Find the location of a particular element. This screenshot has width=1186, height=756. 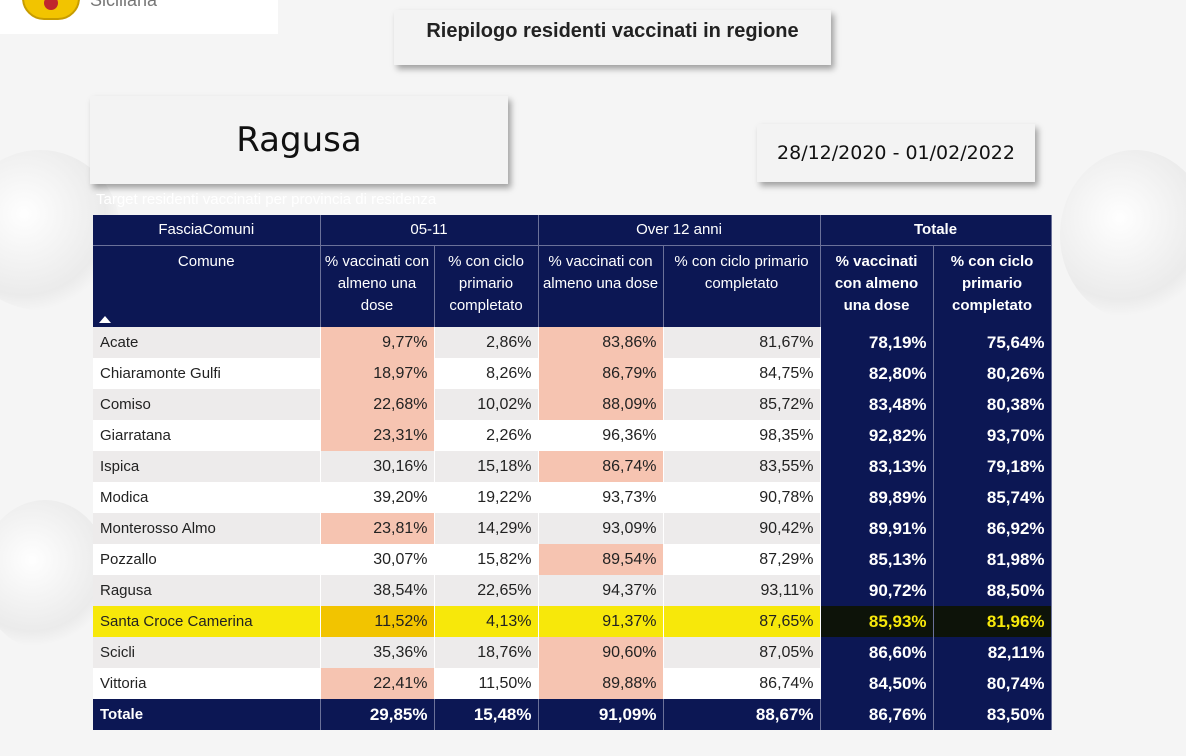

total-cell: 75,64% is located at coordinates (992, 342).